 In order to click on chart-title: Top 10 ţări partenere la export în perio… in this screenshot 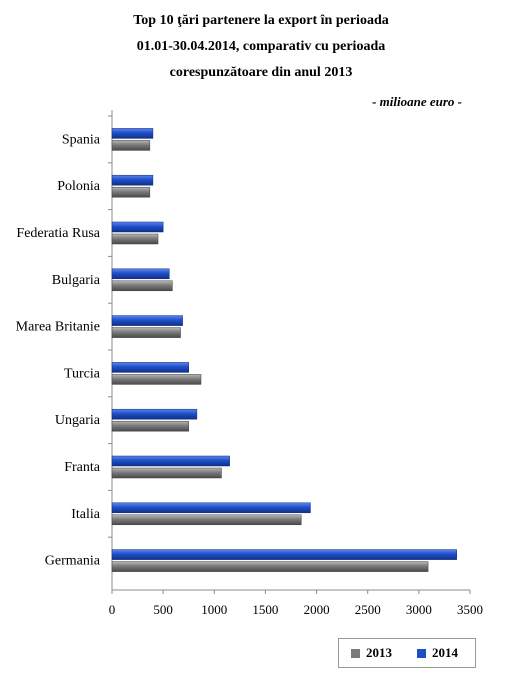, I will do `click(261, 47)`.